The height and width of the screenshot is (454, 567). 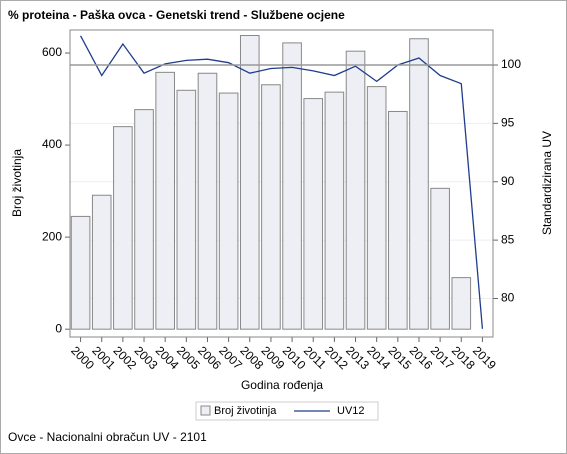 What do you see at coordinates (508, 181) in the screenshot?
I see `y2-tick-label: 90` at bounding box center [508, 181].